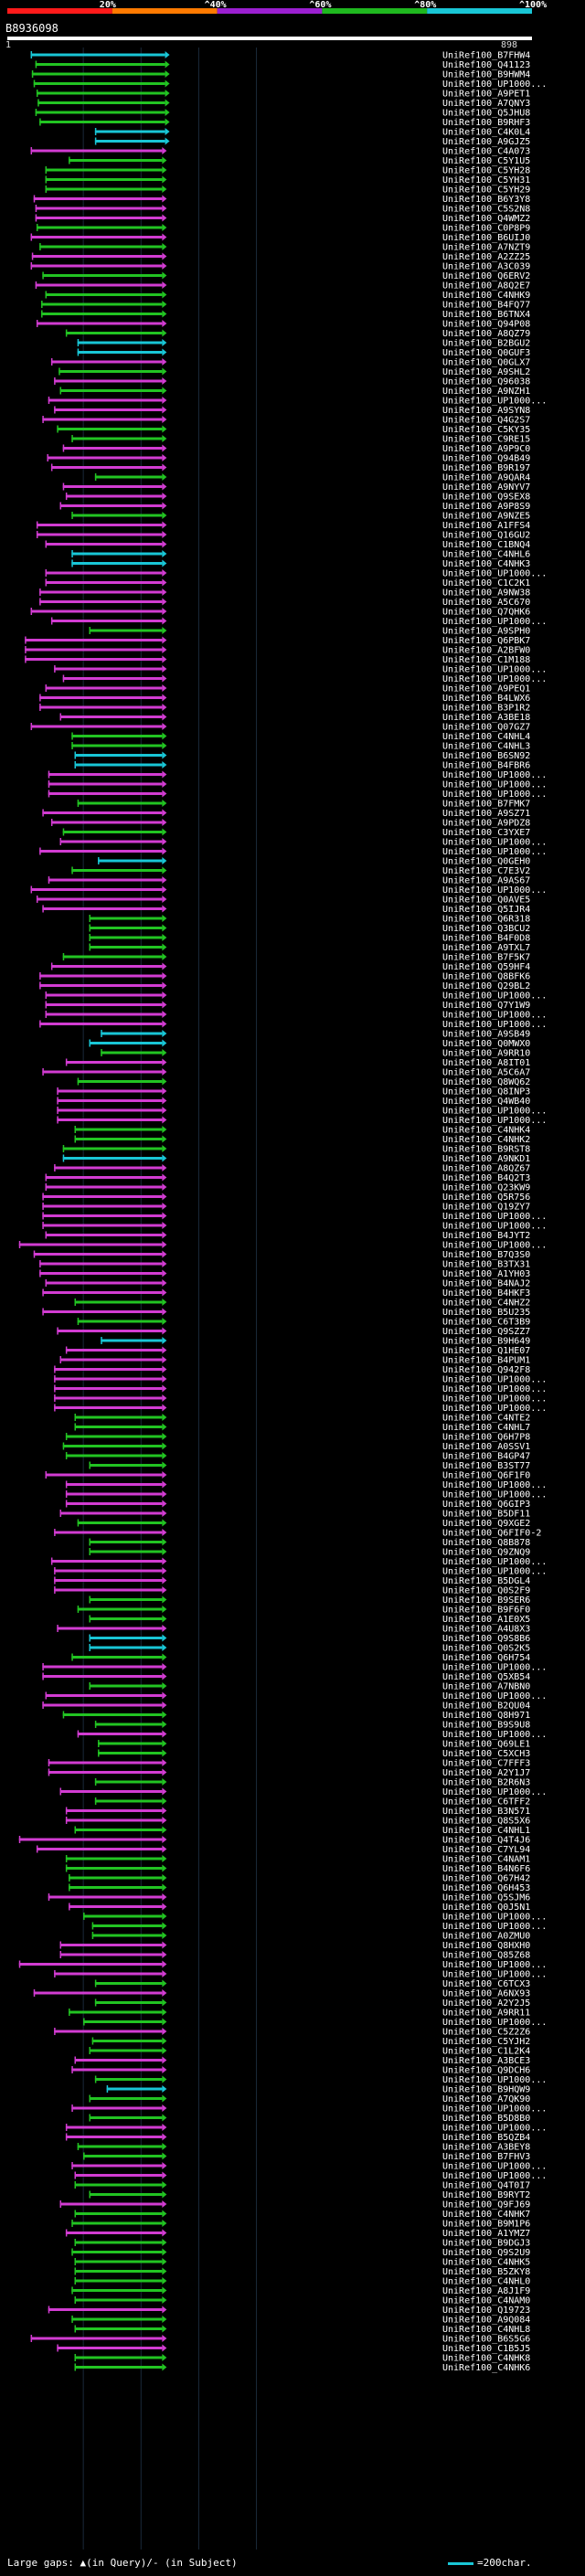 The width and height of the screenshot is (585, 2576). What do you see at coordinates (310, 1649) in the screenshot?
I see `hit-row: UniRef100_Q0S2K5` at bounding box center [310, 1649].